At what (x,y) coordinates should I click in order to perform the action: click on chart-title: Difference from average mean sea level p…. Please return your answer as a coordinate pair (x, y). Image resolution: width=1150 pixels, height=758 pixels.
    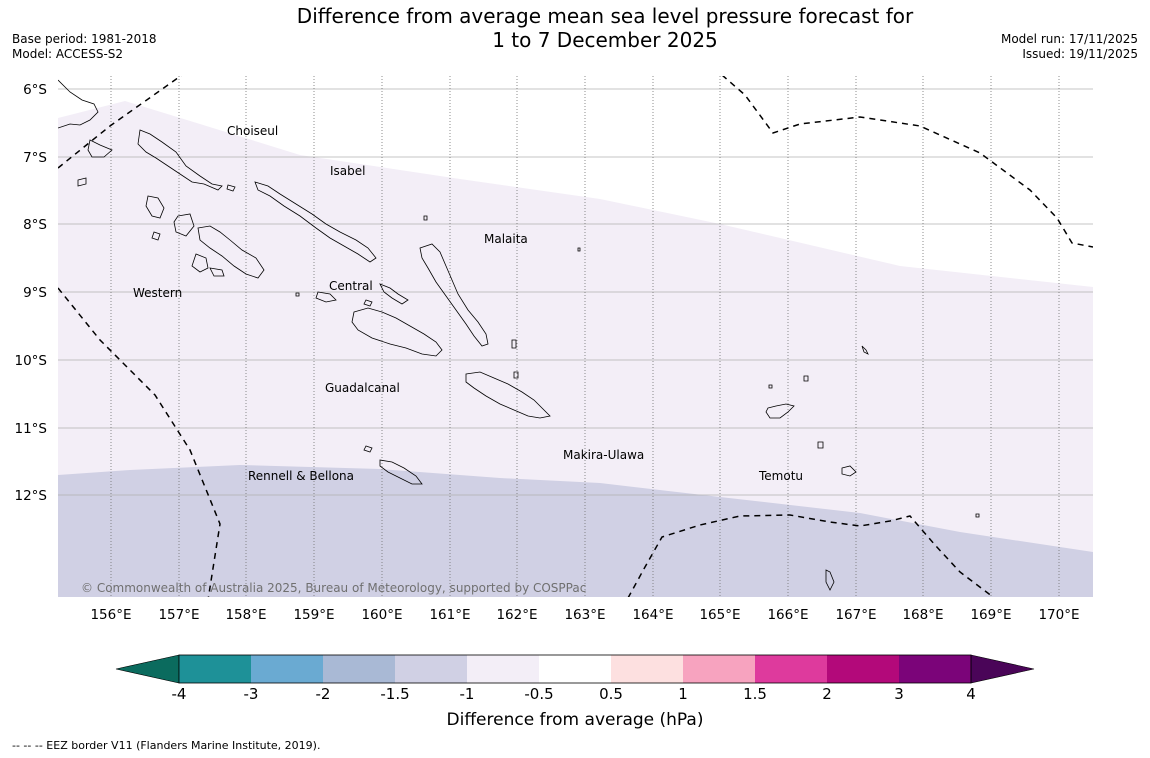
    Looking at the image, I should click on (575, 28).